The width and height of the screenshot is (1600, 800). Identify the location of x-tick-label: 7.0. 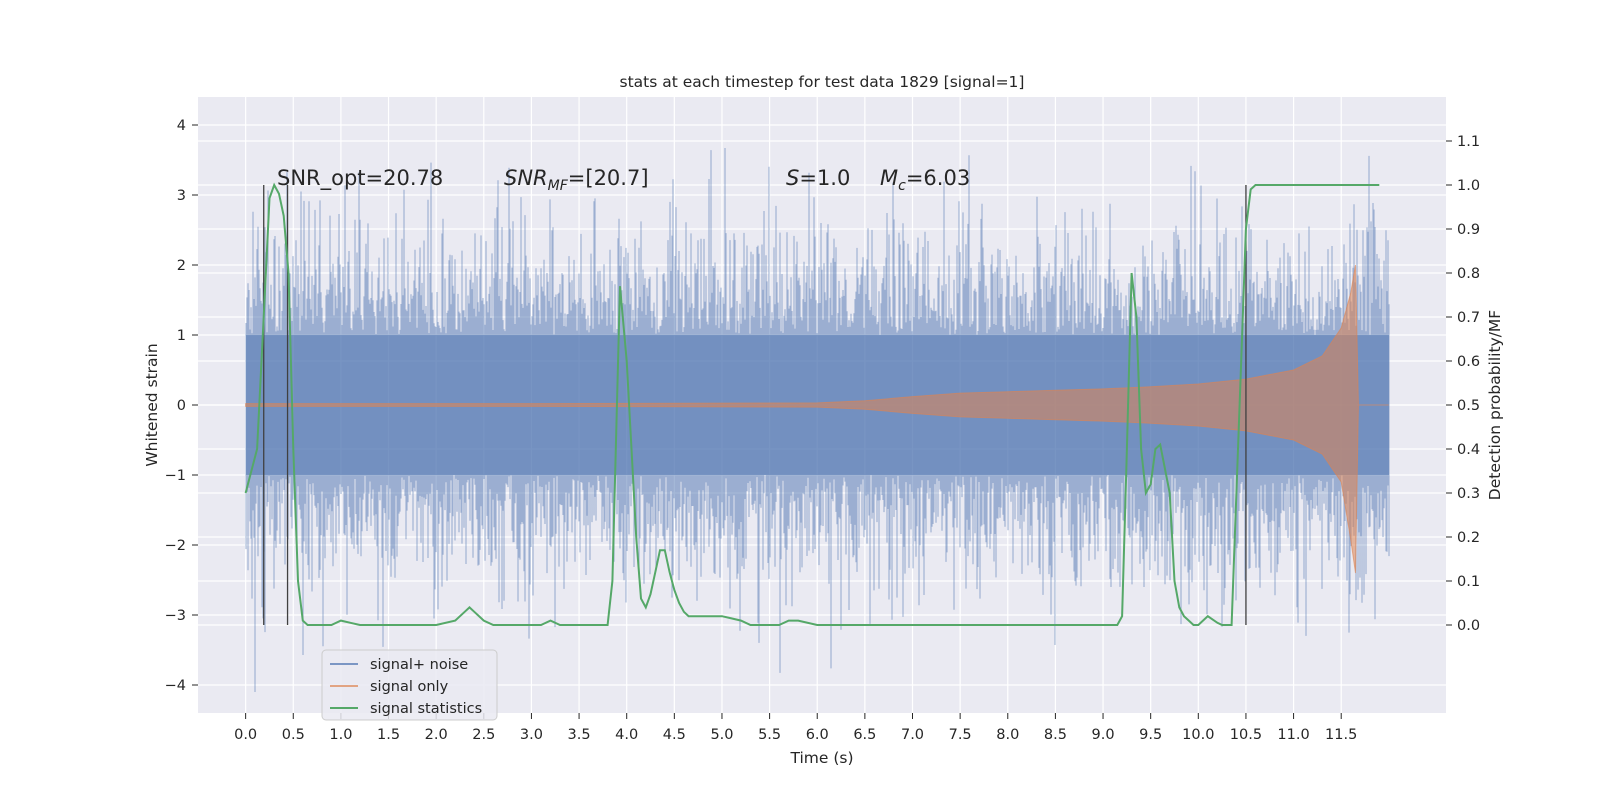
(912, 735).